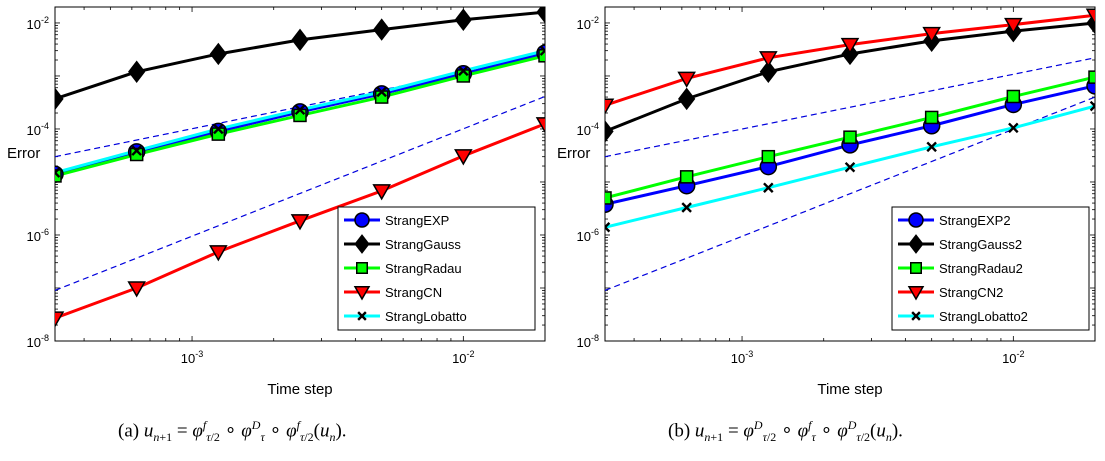 Image resolution: width=1105 pixels, height=461 pixels. I want to click on series-line, so click(300, 55).